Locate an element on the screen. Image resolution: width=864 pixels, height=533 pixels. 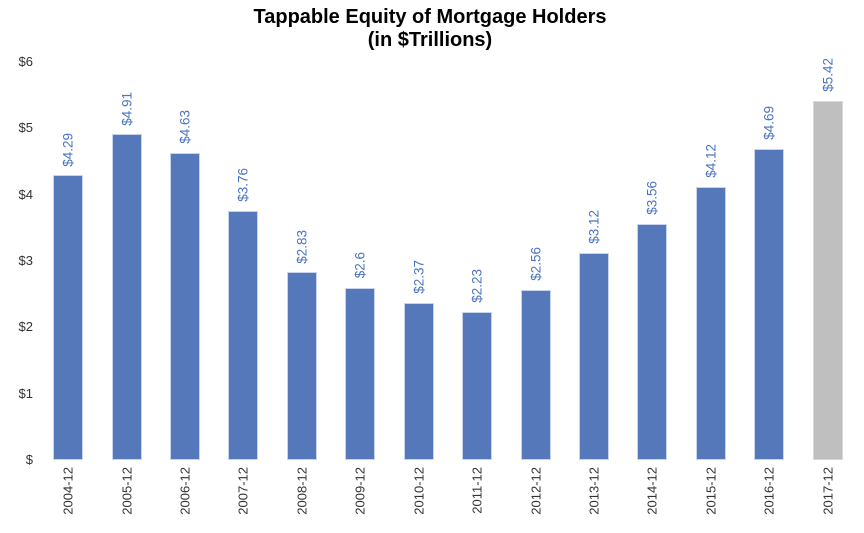
bar-slot: $3.12 2013-12 is located at coordinates (594, 288).